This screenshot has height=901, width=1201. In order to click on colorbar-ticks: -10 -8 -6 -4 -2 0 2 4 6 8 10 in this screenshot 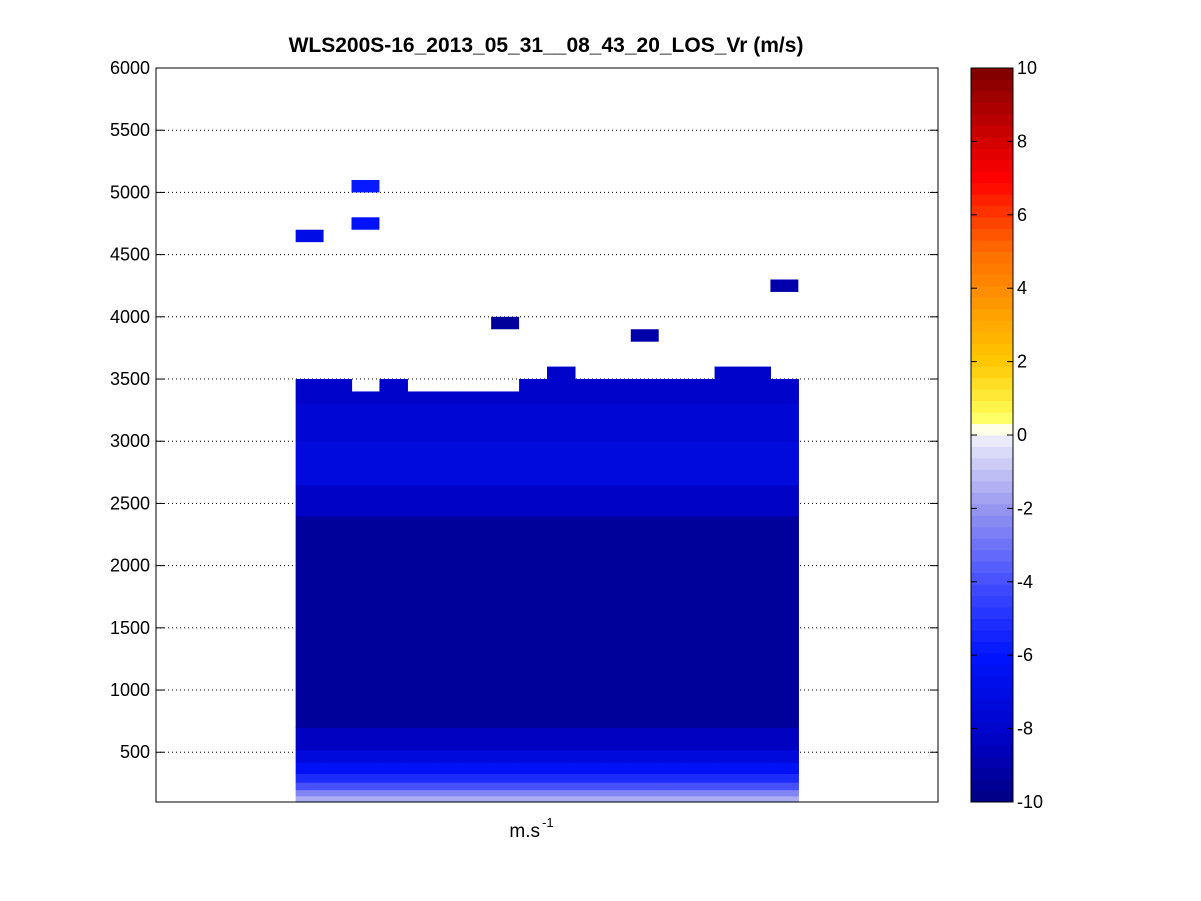, I will do `click(1007, 435)`.